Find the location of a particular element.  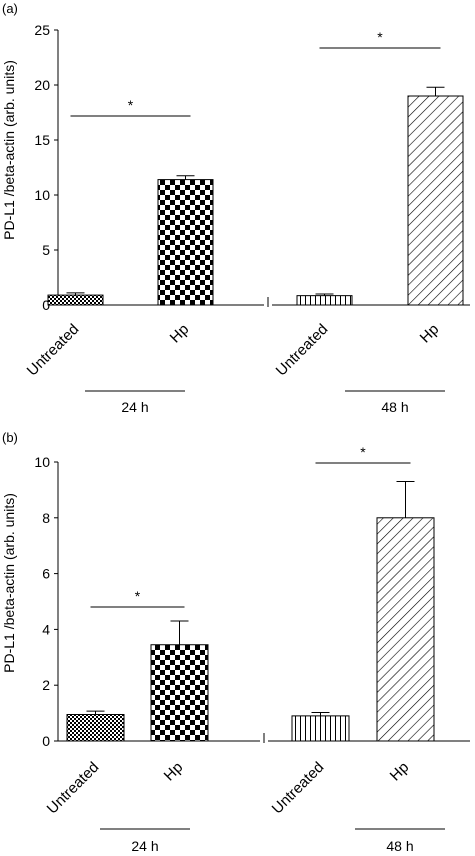

y-tick-label: 4 is located at coordinates (46, 629).